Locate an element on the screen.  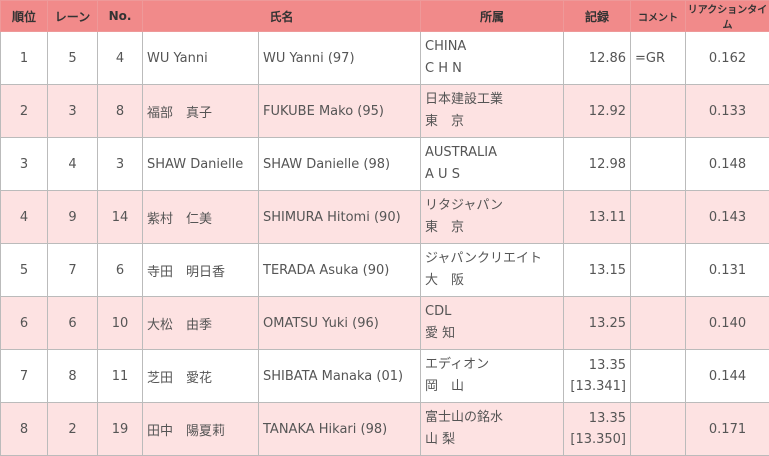
lane-cell: 4 is located at coordinates (72, 164).